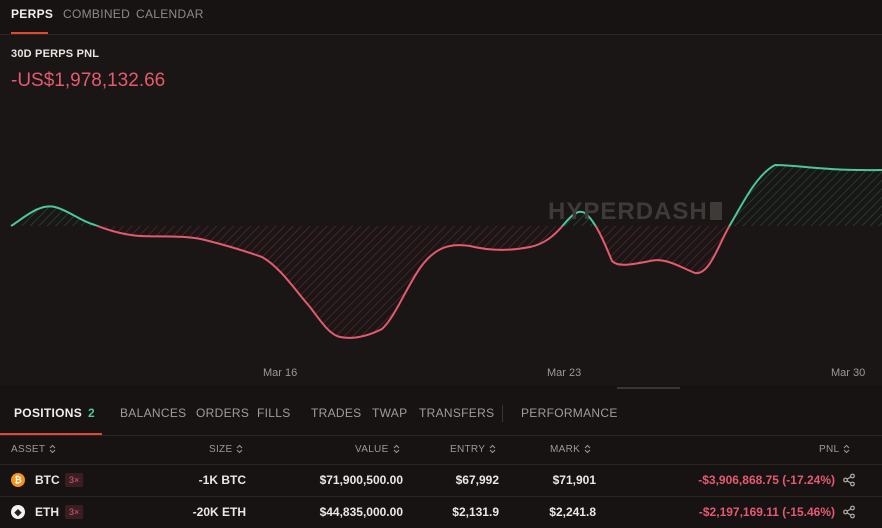 The image size is (882, 528). I want to click on position-size: -1K BTC, so click(222, 480).